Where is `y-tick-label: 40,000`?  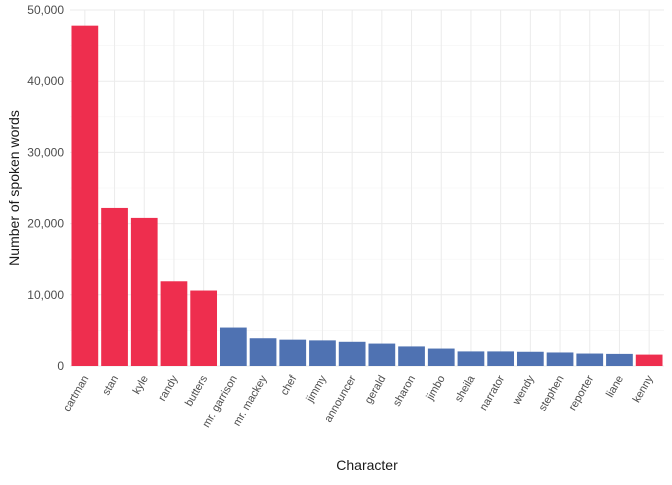
y-tick-label: 40,000 is located at coordinates (45, 81).